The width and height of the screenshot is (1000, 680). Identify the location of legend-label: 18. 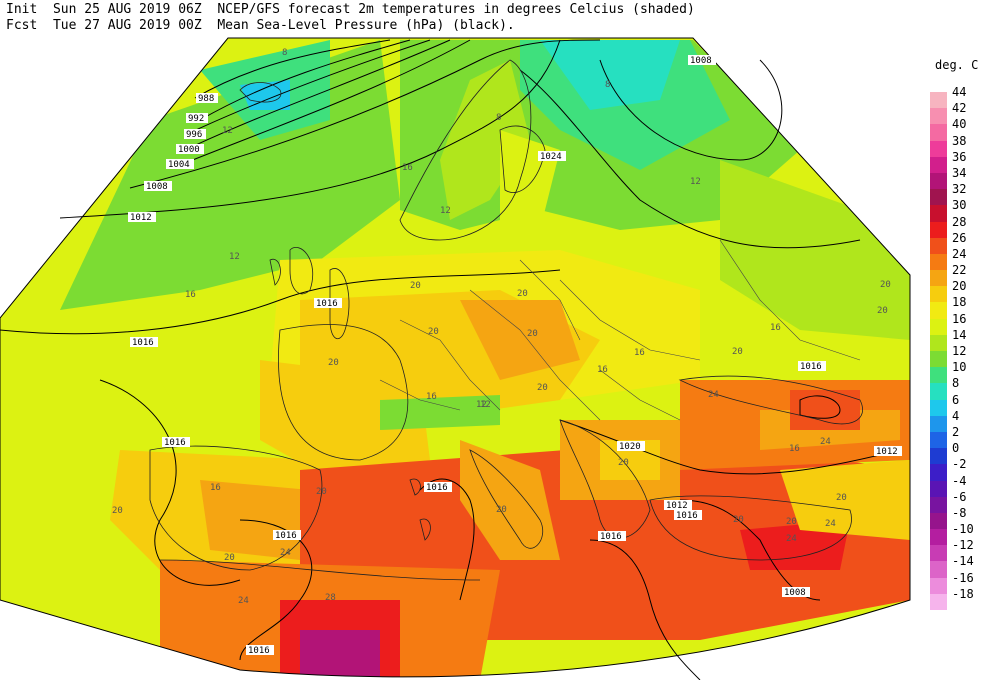
(959, 302).